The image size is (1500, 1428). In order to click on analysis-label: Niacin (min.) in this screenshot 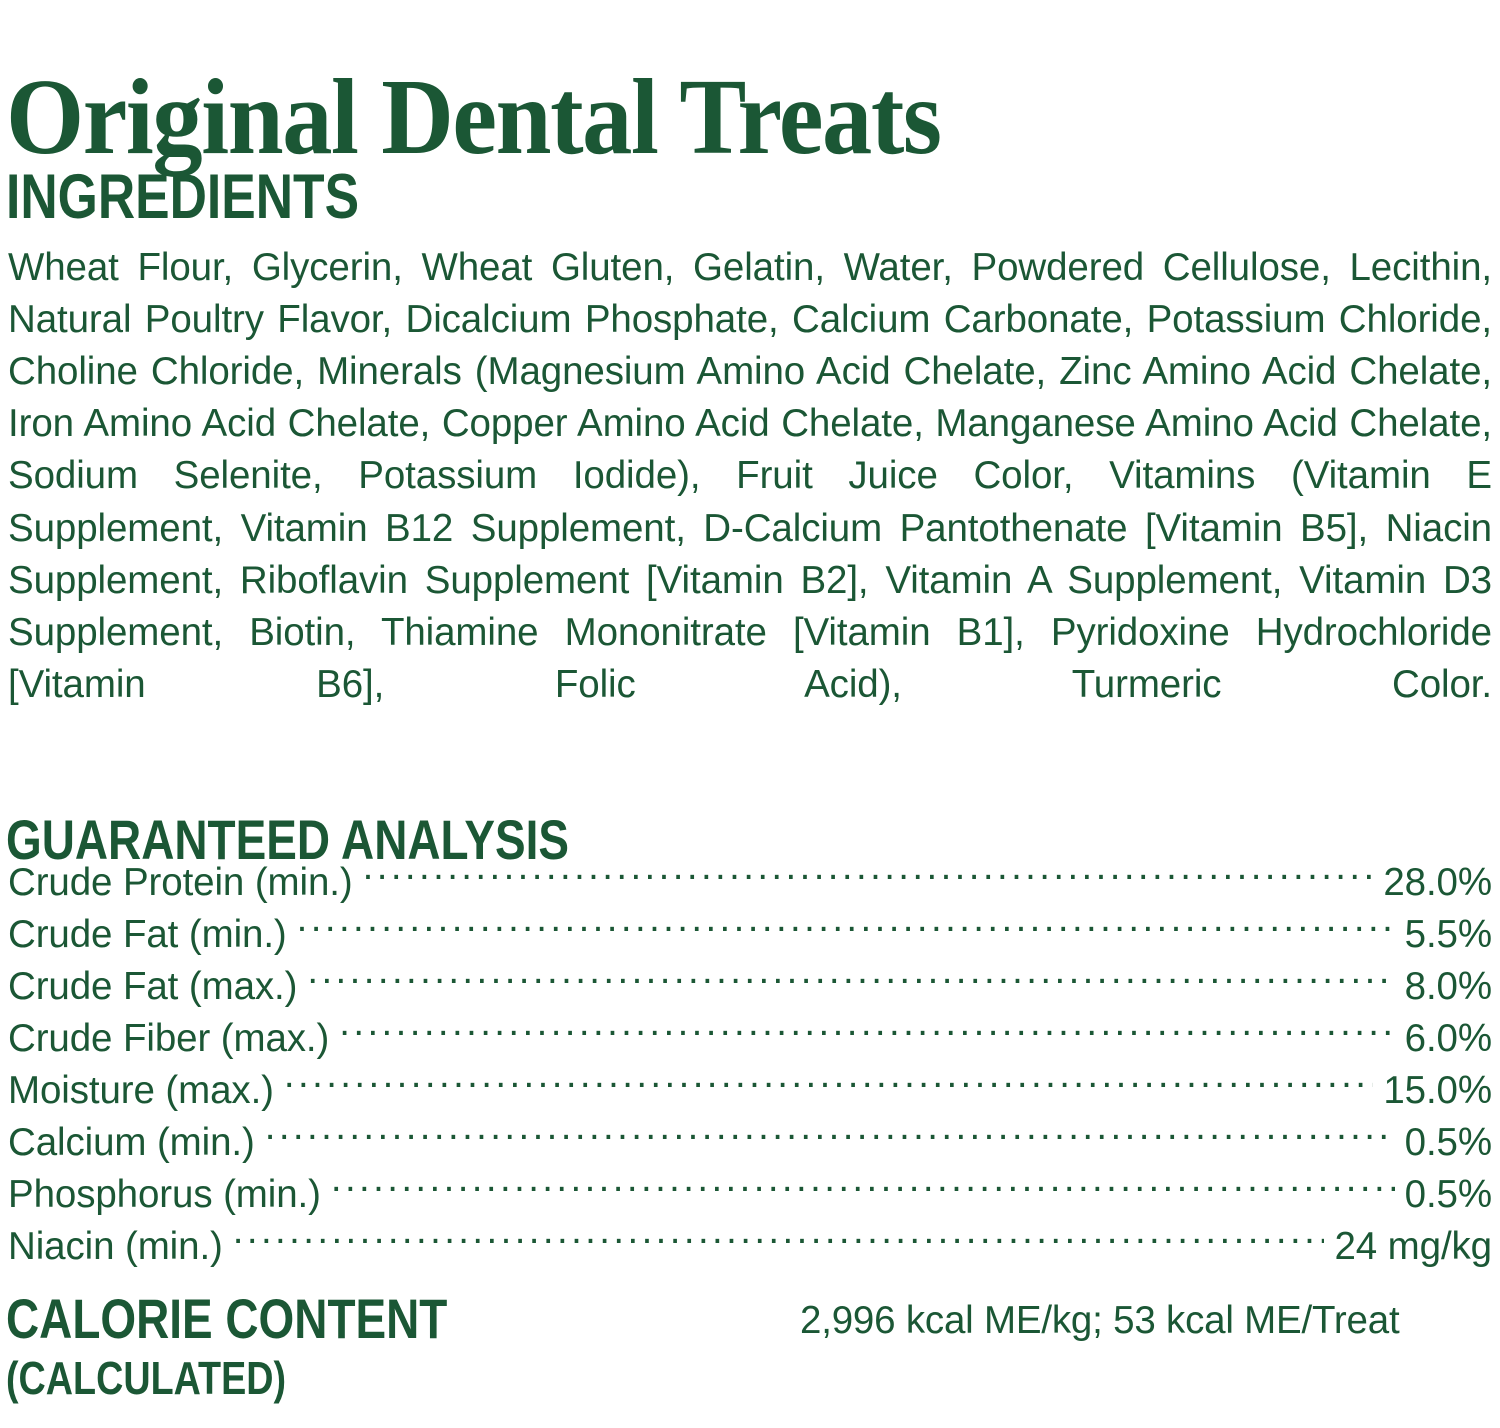, I will do `click(115, 1246)`.